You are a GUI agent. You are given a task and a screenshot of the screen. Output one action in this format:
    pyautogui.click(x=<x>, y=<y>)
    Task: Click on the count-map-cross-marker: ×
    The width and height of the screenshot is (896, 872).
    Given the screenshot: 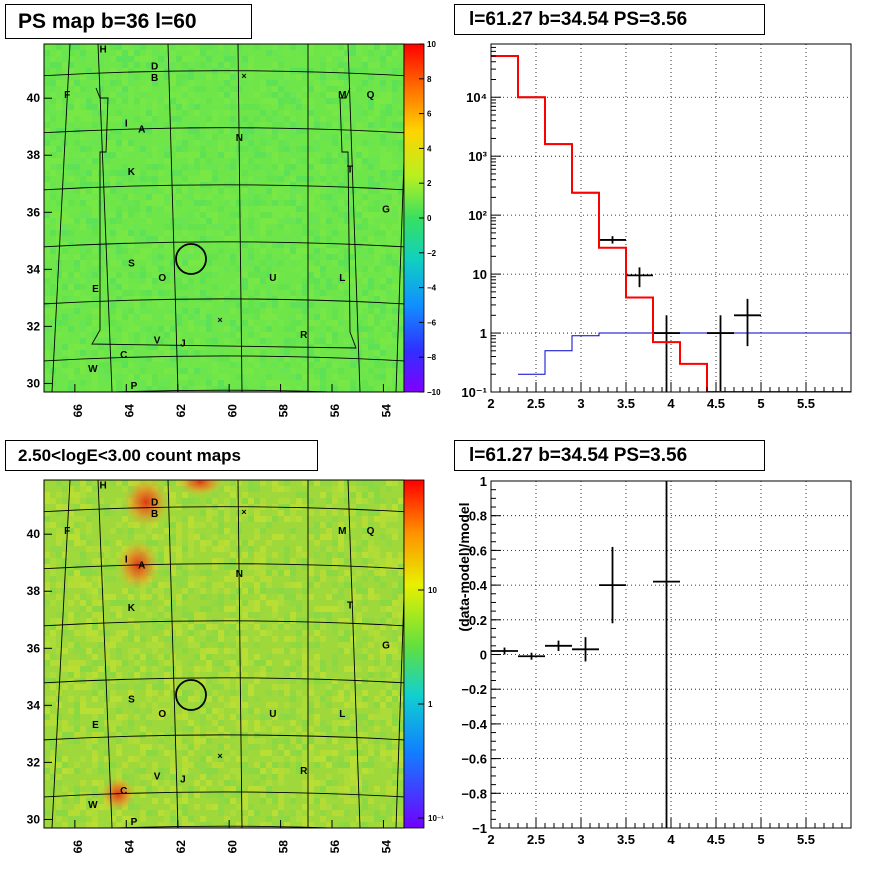 What is the action you would take?
    pyautogui.click(x=219, y=756)
    